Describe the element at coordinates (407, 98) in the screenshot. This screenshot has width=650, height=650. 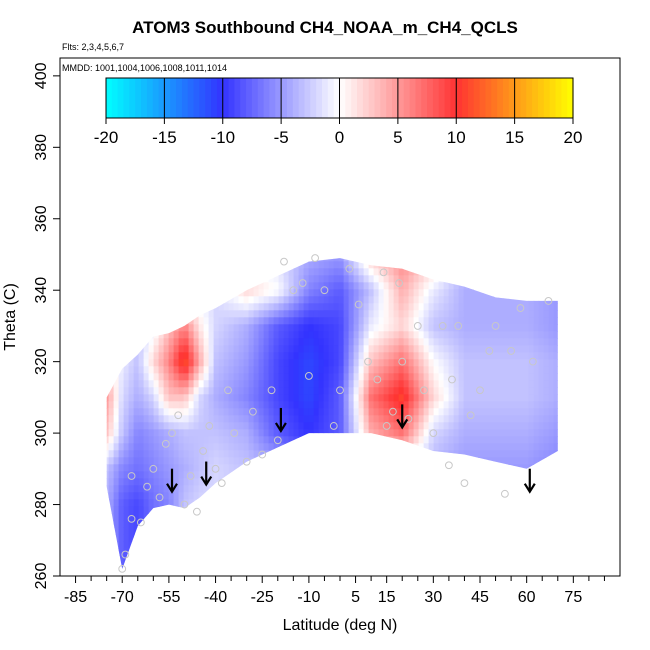
I see `colorbar-swatch` at that location.